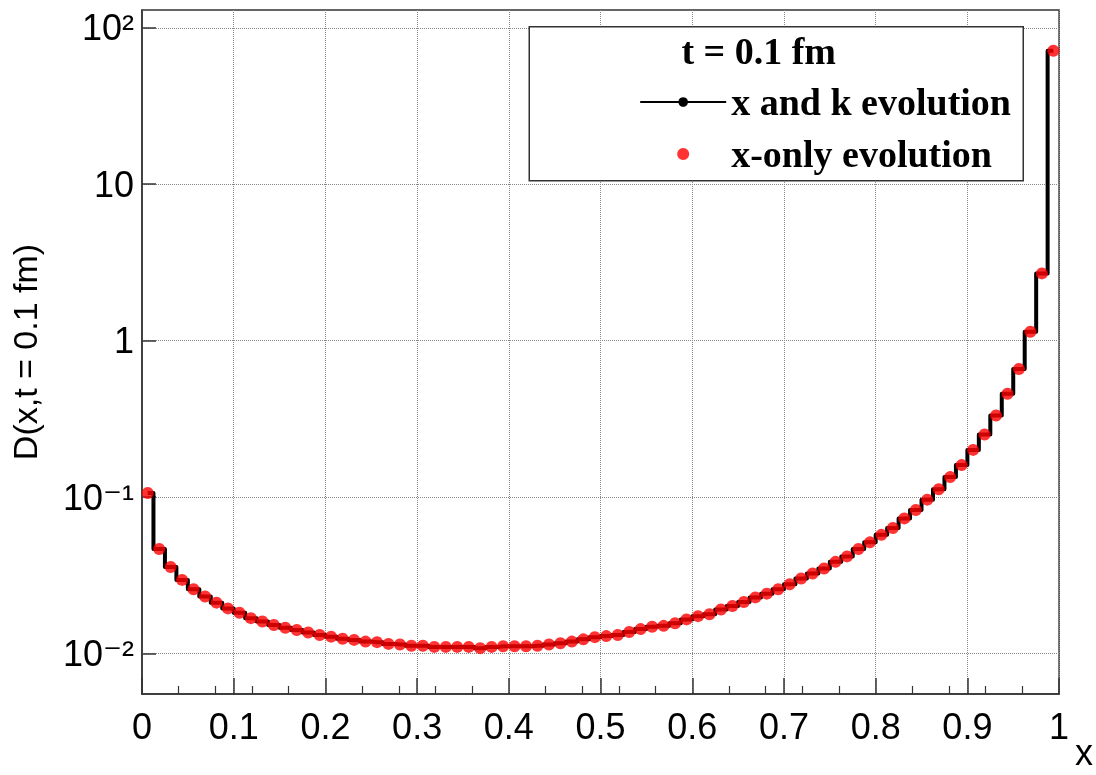 The image size is (1096, 775). What do you see at coordinates (600, 726) in the screenshot?
I see `x-tick-label: 0.5` at bounding box center [600, 726].